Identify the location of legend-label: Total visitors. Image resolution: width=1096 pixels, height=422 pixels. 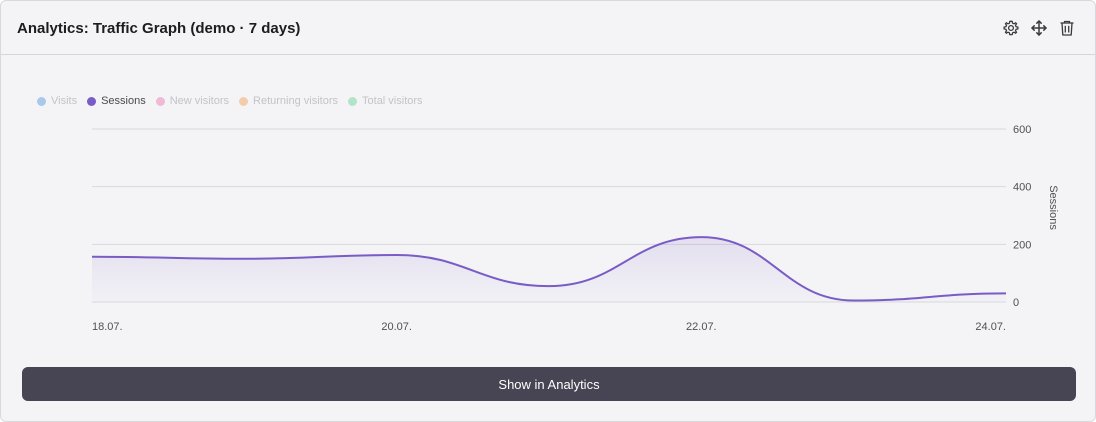
(392, 101).